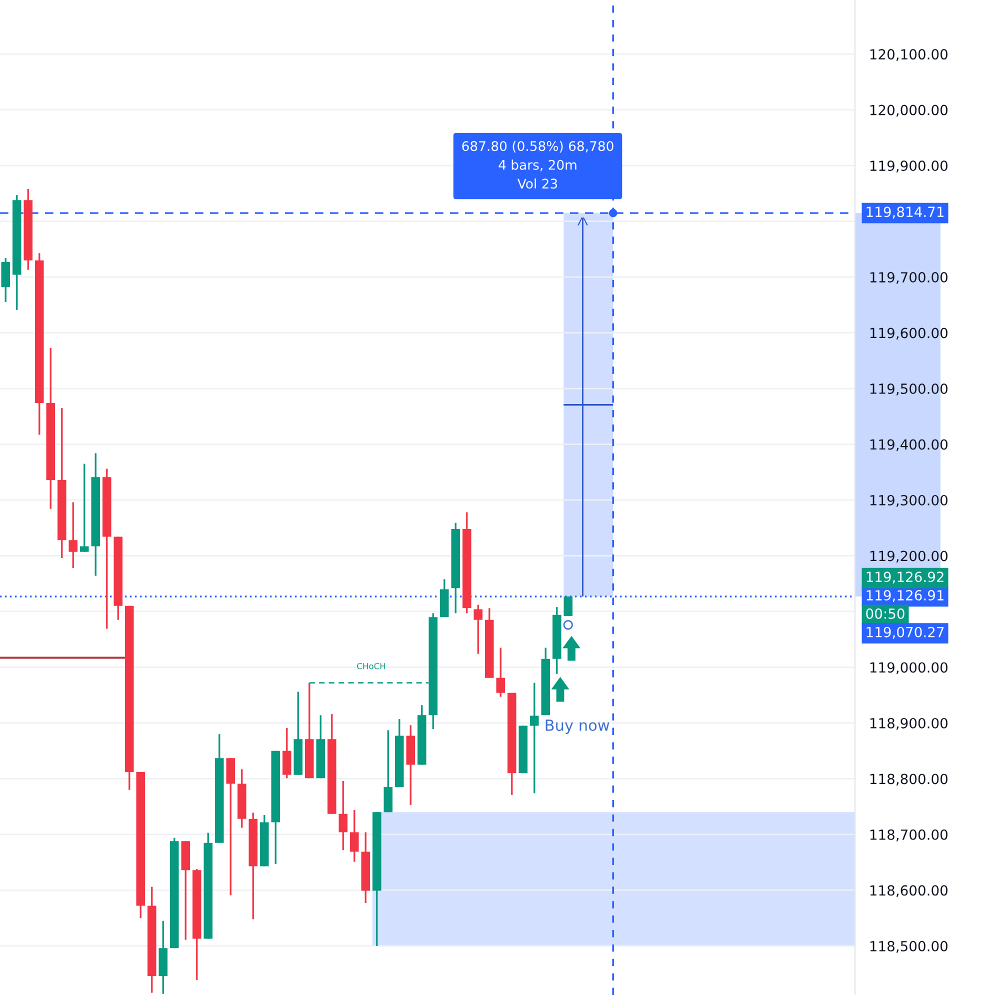 This screenshot has height=995, width=995. Describe the element at coordinates (909, 891) in the screenshot. I see `y-tick-label: 118,600.00` at that location.